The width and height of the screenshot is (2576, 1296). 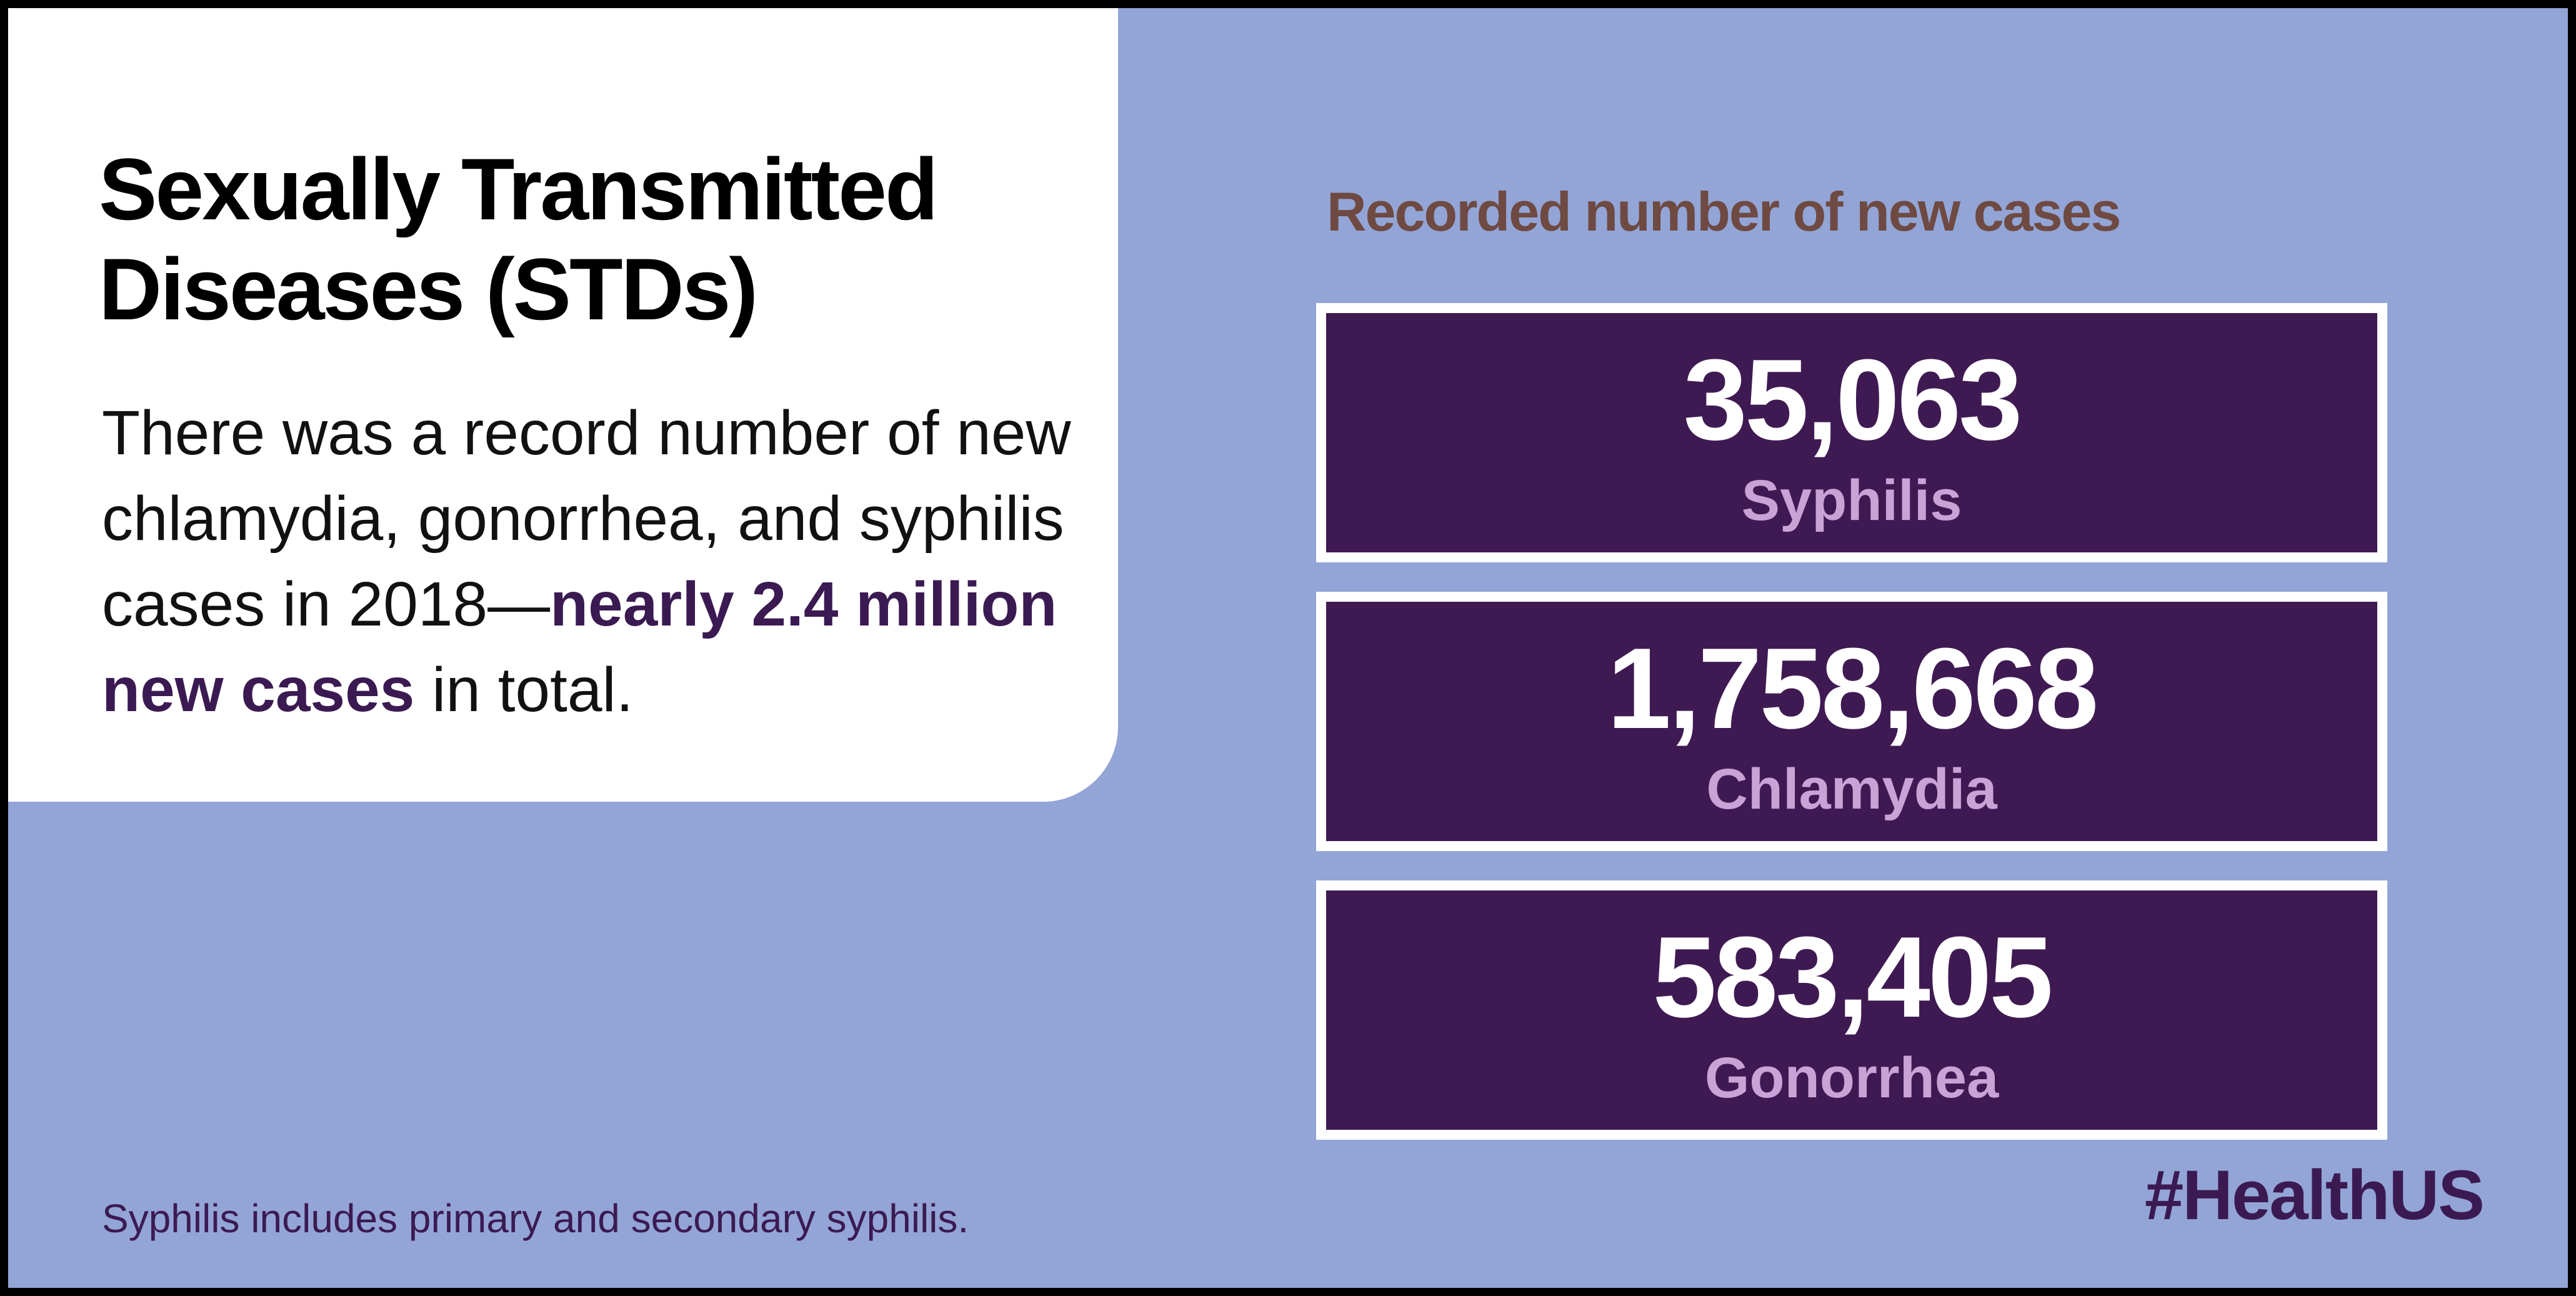 I want to click on stat-box-chlamydia: 1,758,668 Chlamydia, so click(x=1851, y=721).